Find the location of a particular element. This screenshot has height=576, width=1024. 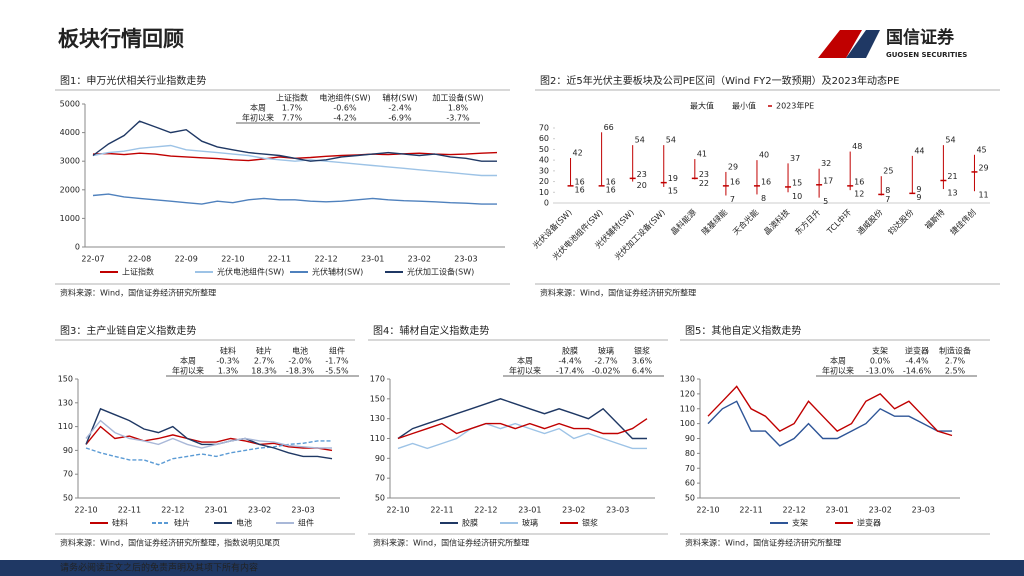

table-cell: -0.6% is located at coordinates (345, 108).